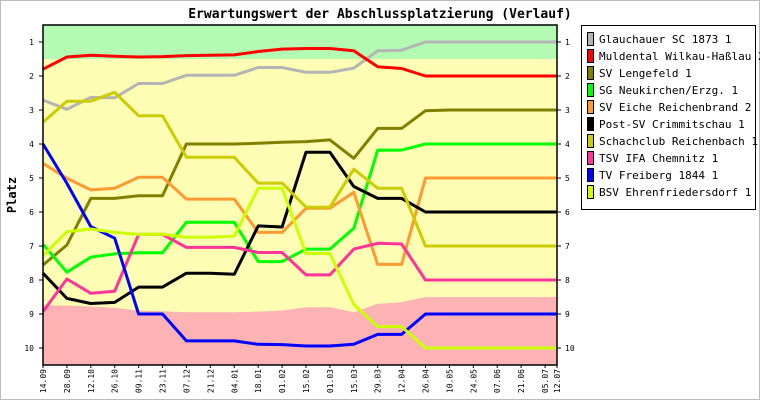 The height and width of the screenshot is (400, 760). What do you see at coordinates (665, 39) in the screenshot?
I see `legend-label-0: Glauchauer SC 1873 1` at bounding box center [665, 39].